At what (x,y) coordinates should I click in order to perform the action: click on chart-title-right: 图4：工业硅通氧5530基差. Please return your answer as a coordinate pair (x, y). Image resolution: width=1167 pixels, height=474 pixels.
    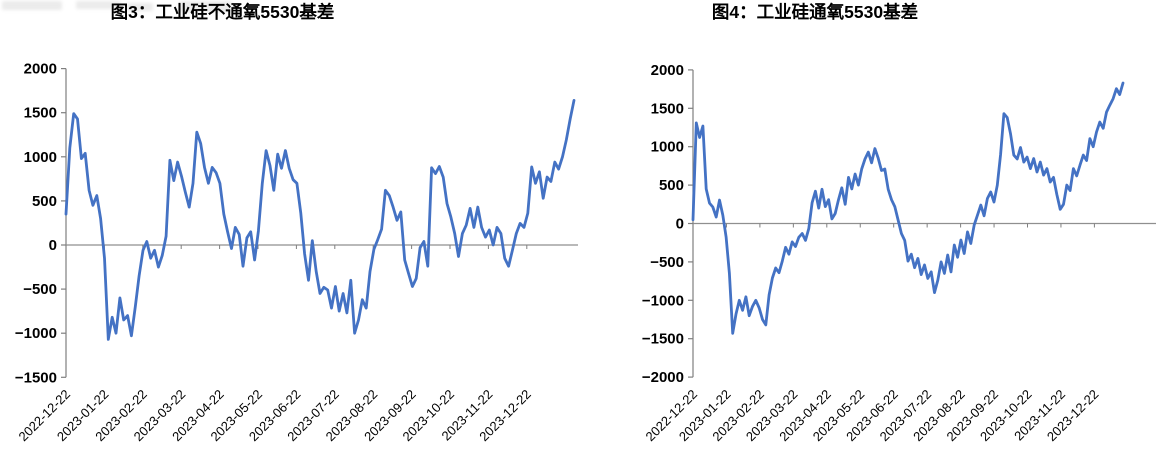
    Looking at the image, I should click on (815, 12).